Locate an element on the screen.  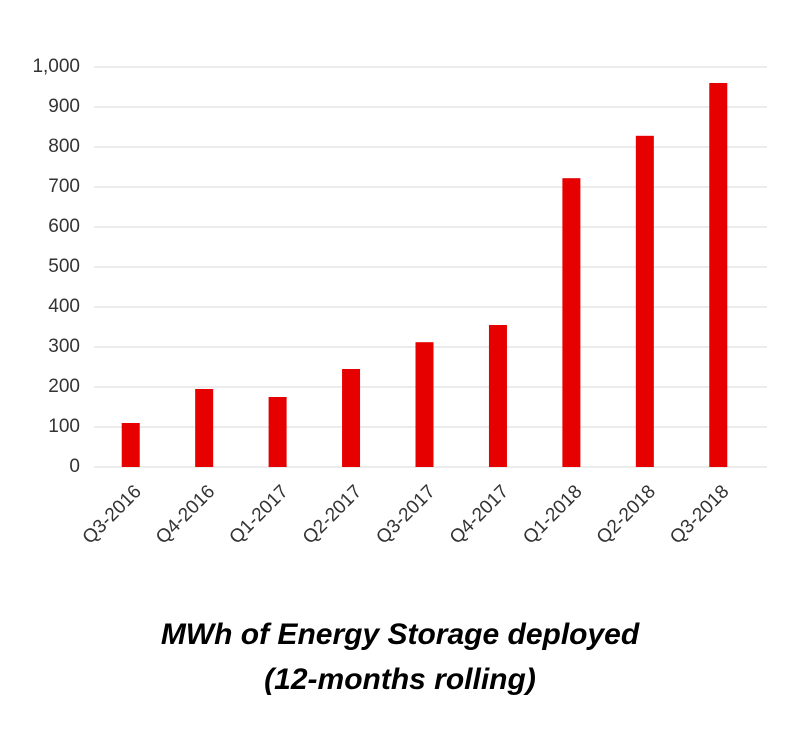
x-tick-label: Q3-2016 is located at coordinates (112, 514).